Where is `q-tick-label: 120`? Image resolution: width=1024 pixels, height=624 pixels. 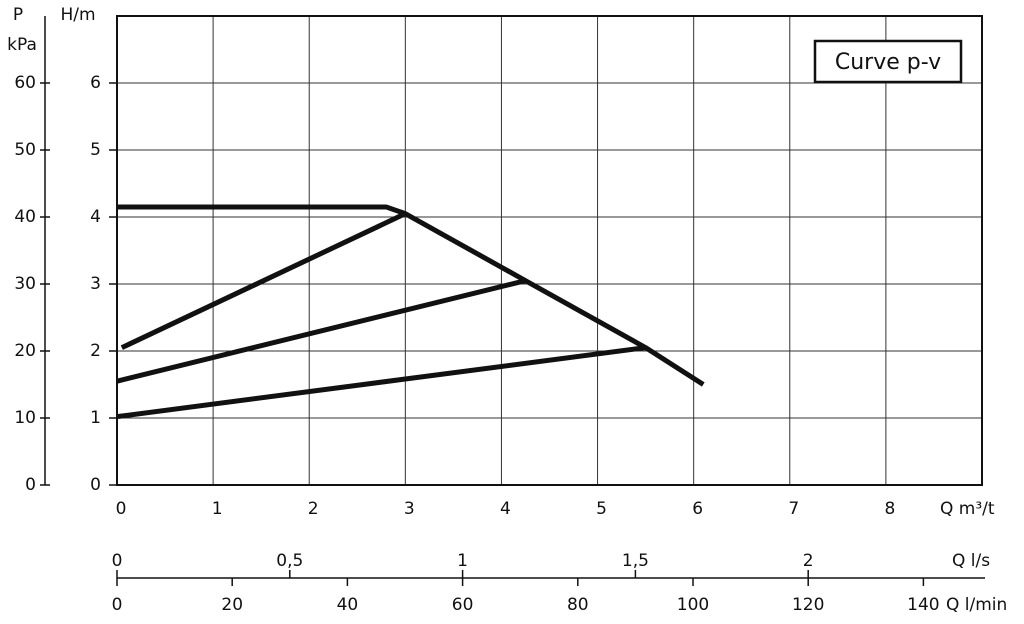
q-tick-label: 120 is located at coordinates (808, 605).